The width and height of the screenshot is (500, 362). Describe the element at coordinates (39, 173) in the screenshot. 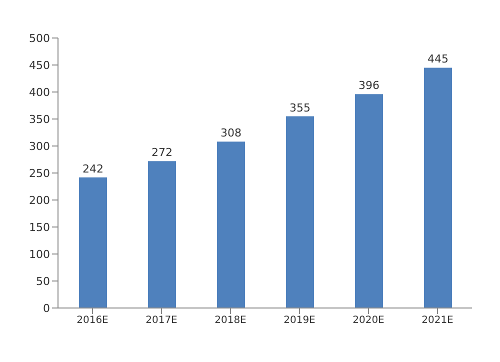

I see `y-tick-label: 250` at that location.